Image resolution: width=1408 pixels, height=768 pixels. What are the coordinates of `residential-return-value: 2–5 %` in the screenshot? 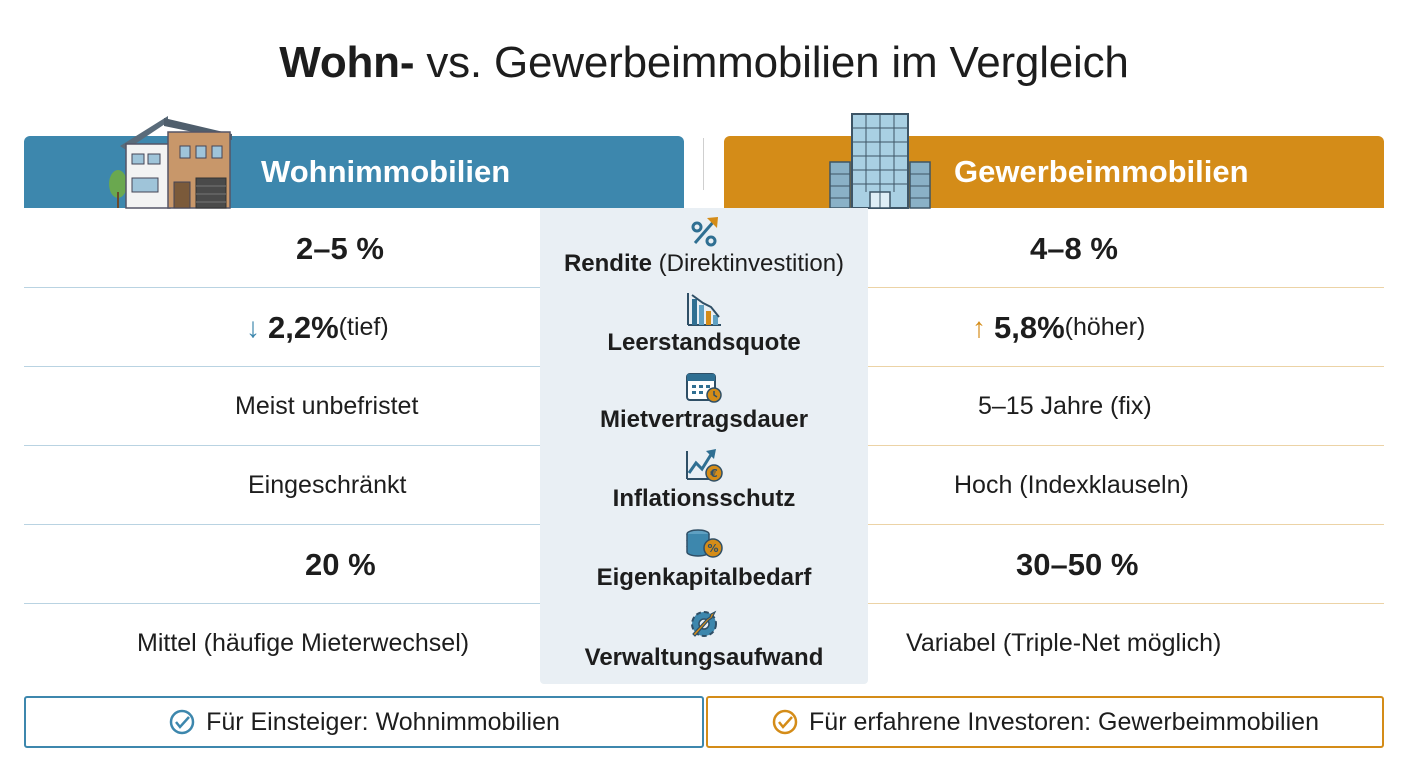 It's located at (340, 248).